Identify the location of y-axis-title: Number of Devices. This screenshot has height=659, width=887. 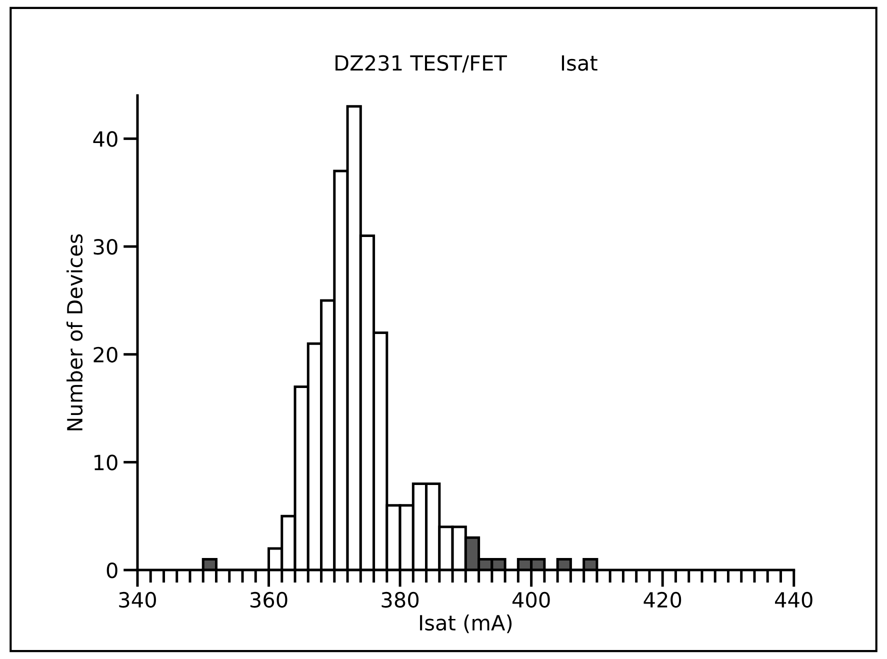
(74, 332).